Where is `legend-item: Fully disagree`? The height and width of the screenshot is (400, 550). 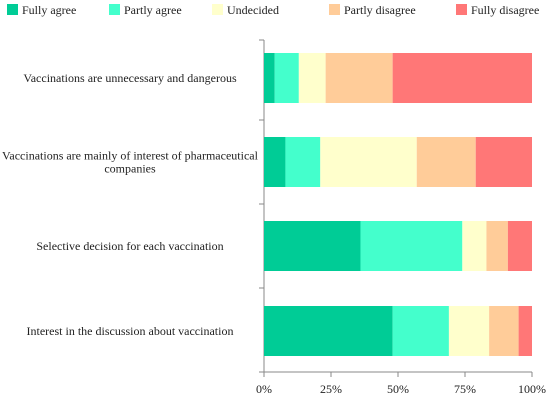
legend-item: Fully disagree is located at coordinates (497, 10).